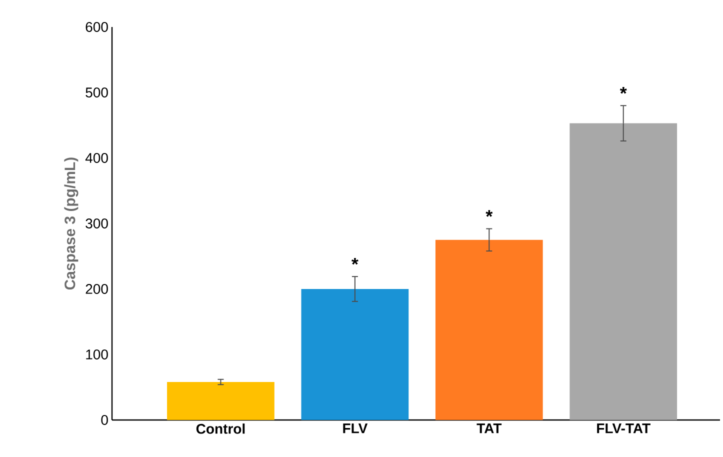 The image size is (723, 457). What do you see at coordinates (97, 93) in the screenshot?
I see `y-tick-label: 500` at bounding box center [97, 93].